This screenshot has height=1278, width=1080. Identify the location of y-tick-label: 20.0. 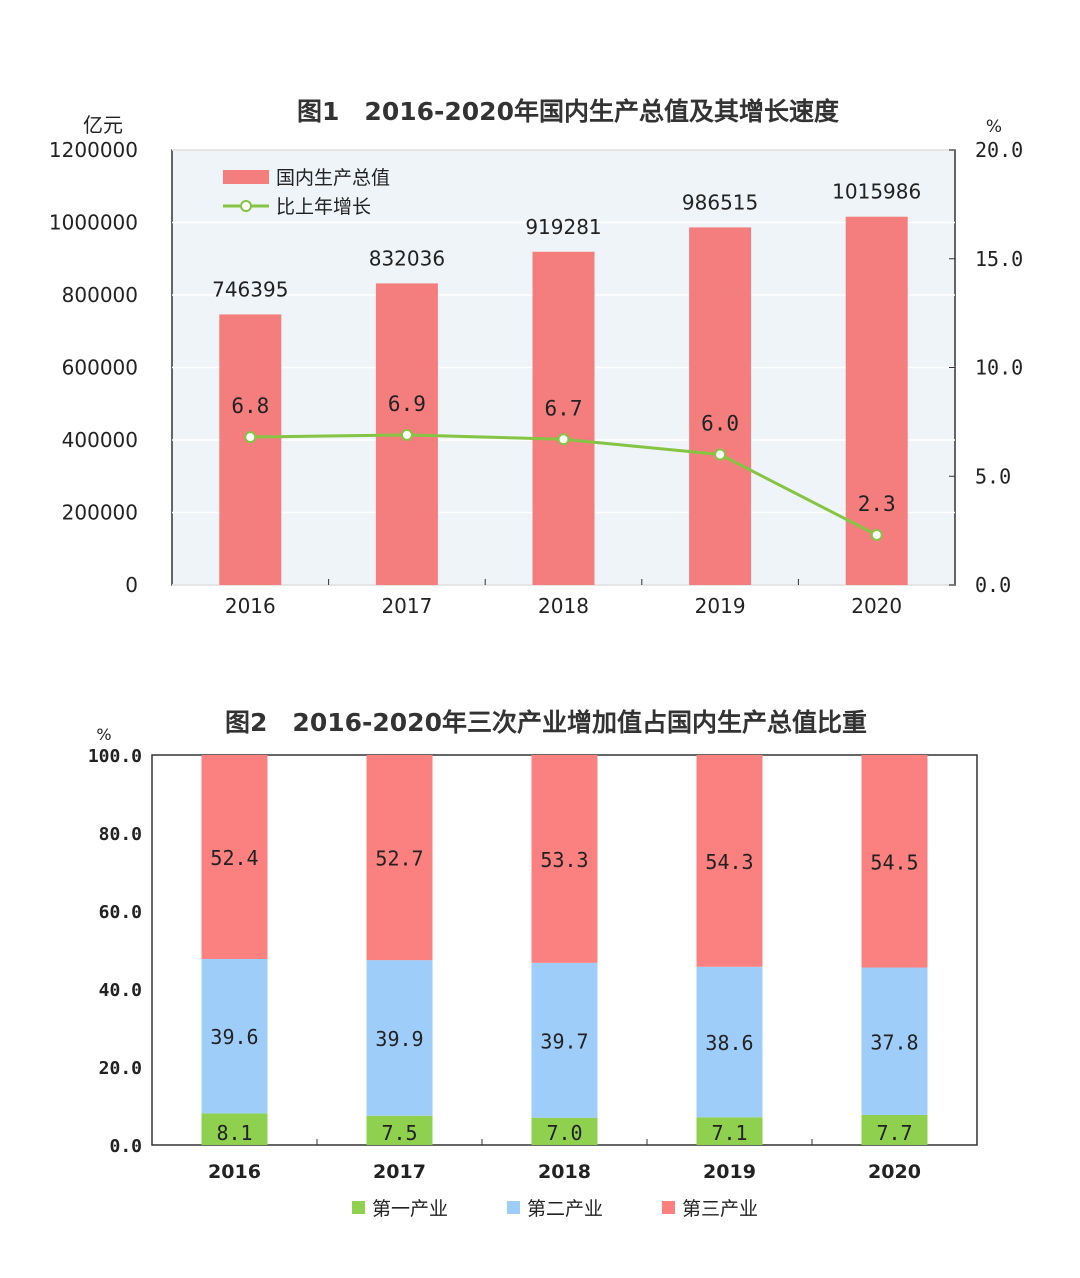
(120, 1068).